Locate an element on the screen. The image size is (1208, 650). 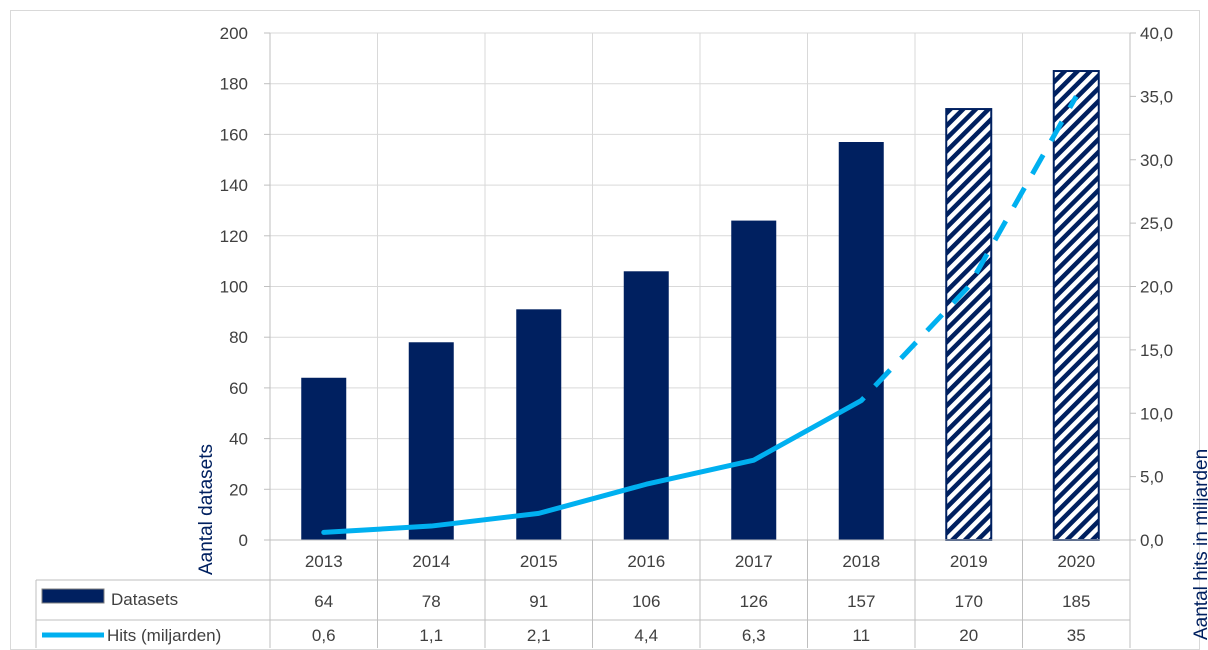
y-left-tick-label: 80 is located at coordinates (238, 337).